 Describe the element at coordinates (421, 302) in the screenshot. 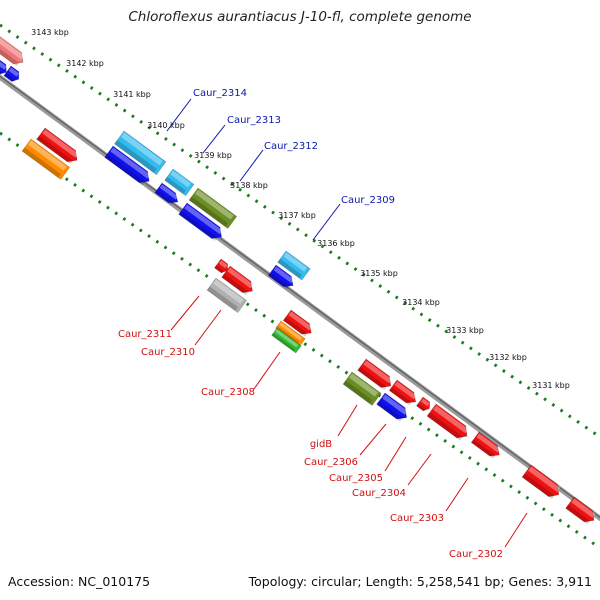

I see `tick-label-kbp: 3134 kbp` at that location.